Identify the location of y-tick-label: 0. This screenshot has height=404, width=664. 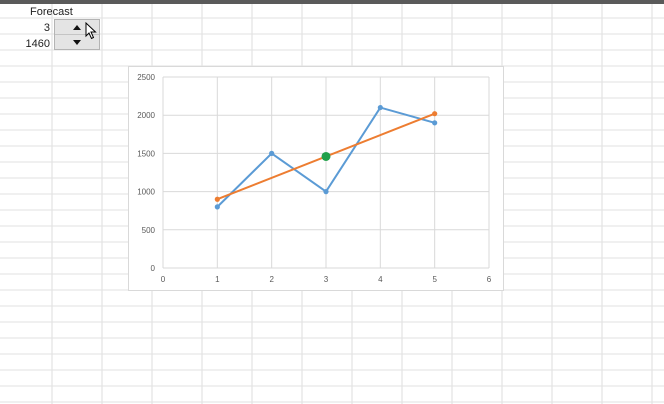
(153, 268).